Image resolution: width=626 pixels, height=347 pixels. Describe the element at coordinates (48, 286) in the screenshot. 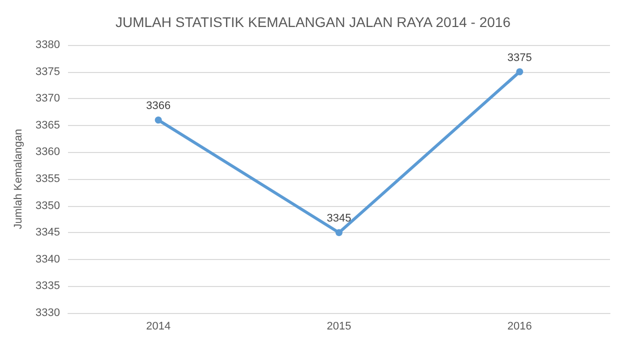

I see `y-tick-label: 3335` at that location.